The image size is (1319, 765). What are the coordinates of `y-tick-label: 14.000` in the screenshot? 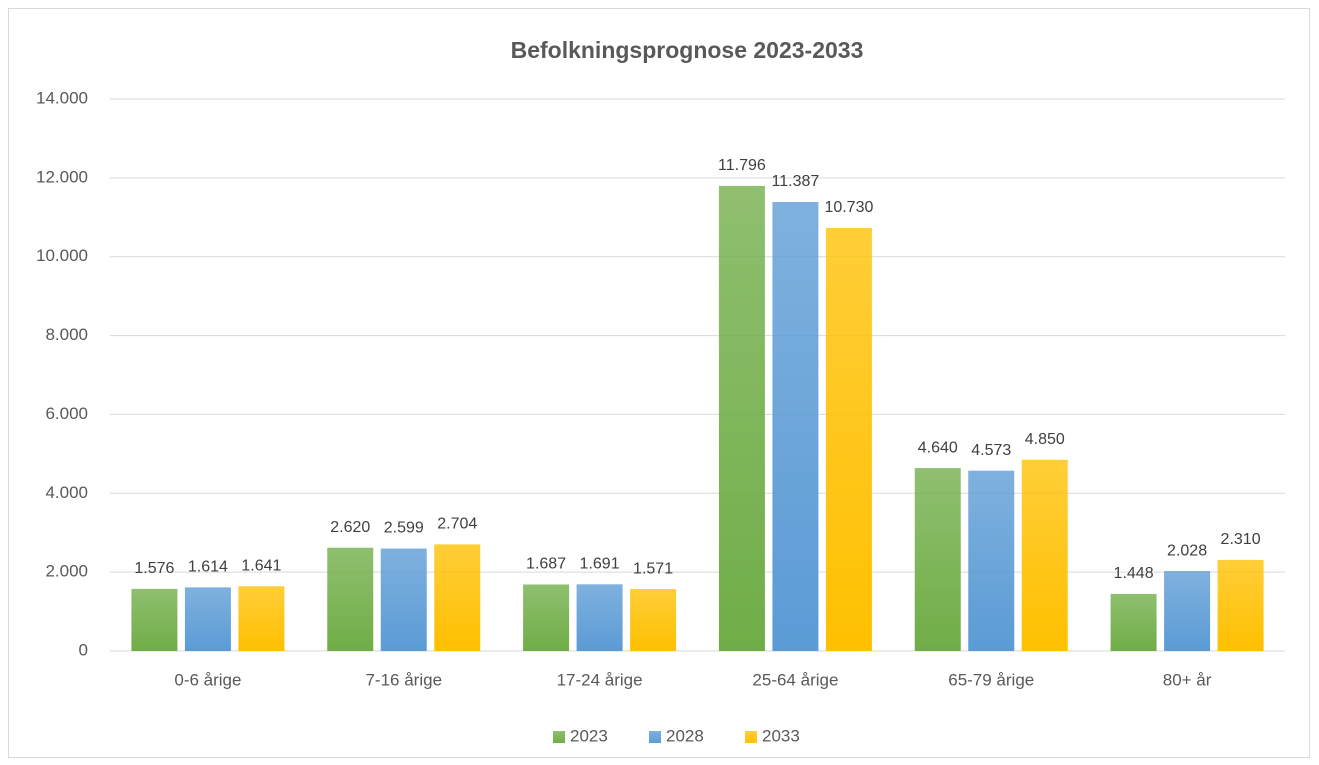 It's located at (62, 97).